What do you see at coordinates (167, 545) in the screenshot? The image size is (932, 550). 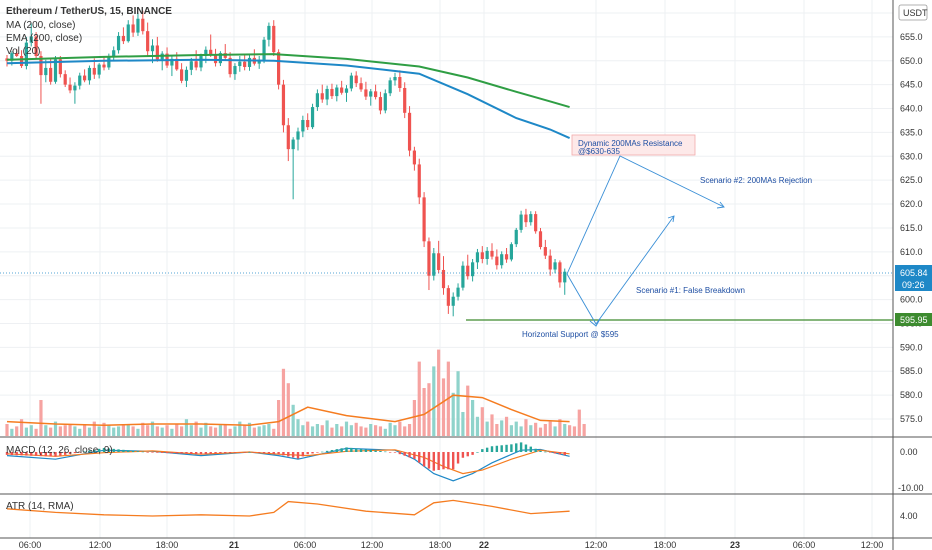 I see `time-tick-label: 18:00` at bounding box center [167, 545].